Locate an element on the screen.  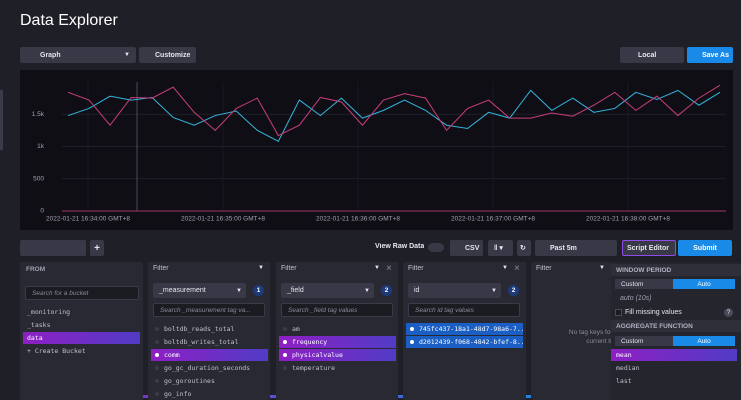
bucket-item: _tasks is located at coordinates (81, 325).